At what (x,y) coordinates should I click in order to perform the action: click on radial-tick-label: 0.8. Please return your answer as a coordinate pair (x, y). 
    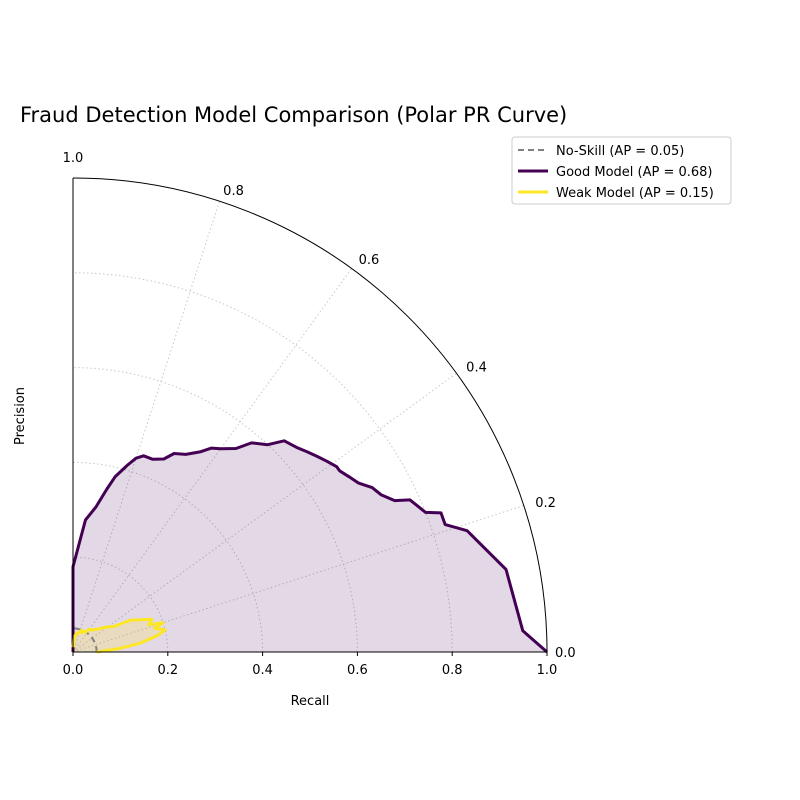
    Looking at the image, I should click on (452, 670).